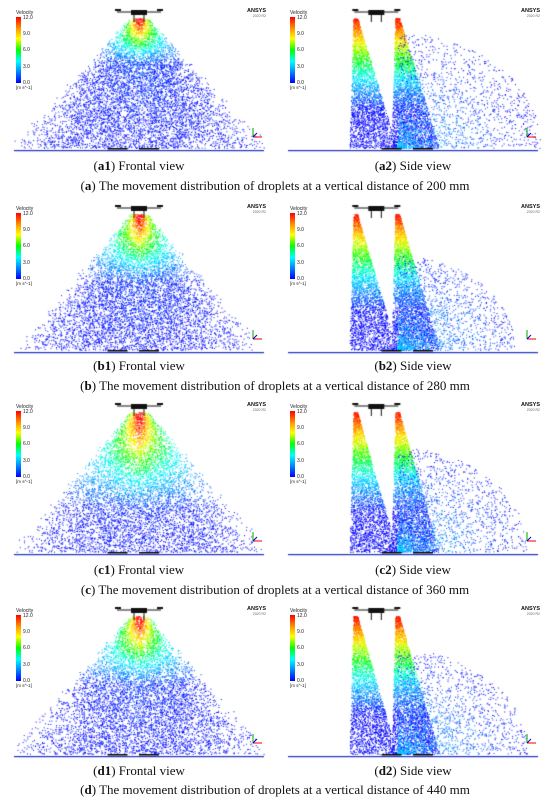 The width and height of the screenshot is (550, 801). I want to click on droplet-plot-d1, so click(139, 681).